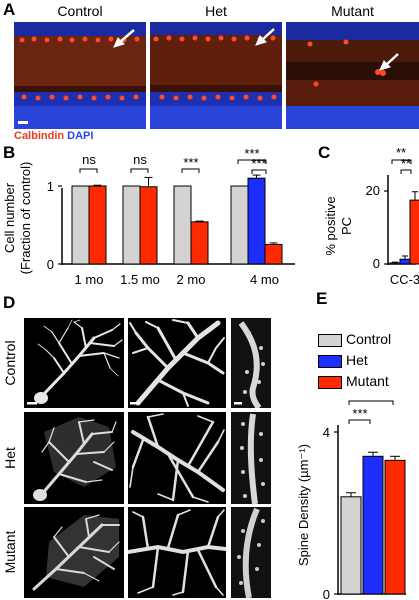  Describe the element at coordinates (330, 340) in the screenshot. I see `legend-swatch-control` at that location.